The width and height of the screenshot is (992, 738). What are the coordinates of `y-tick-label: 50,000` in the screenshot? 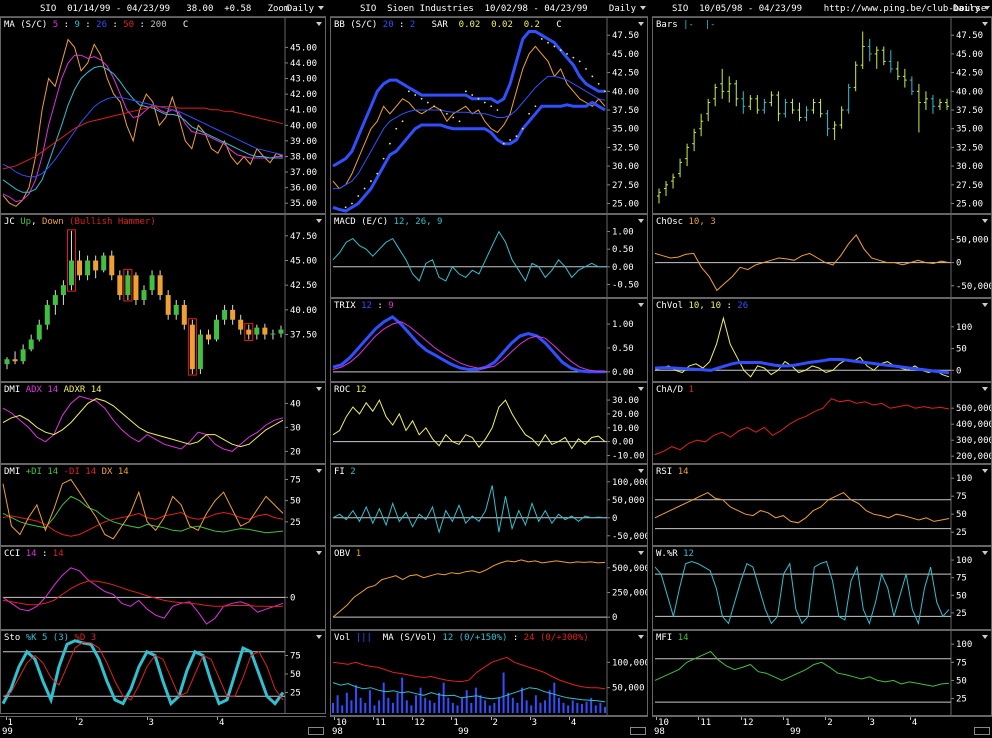 It's located at (972, 241).